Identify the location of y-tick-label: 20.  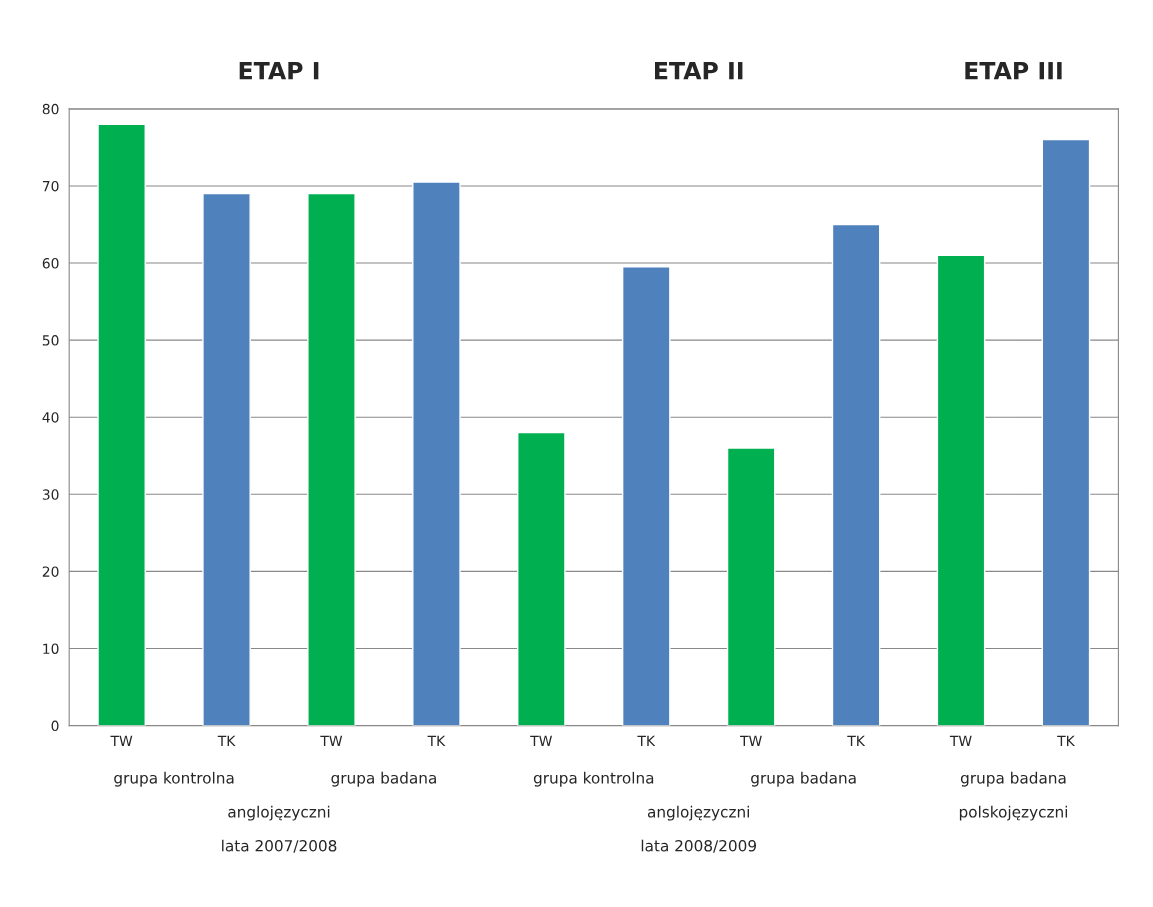
(50, 571).